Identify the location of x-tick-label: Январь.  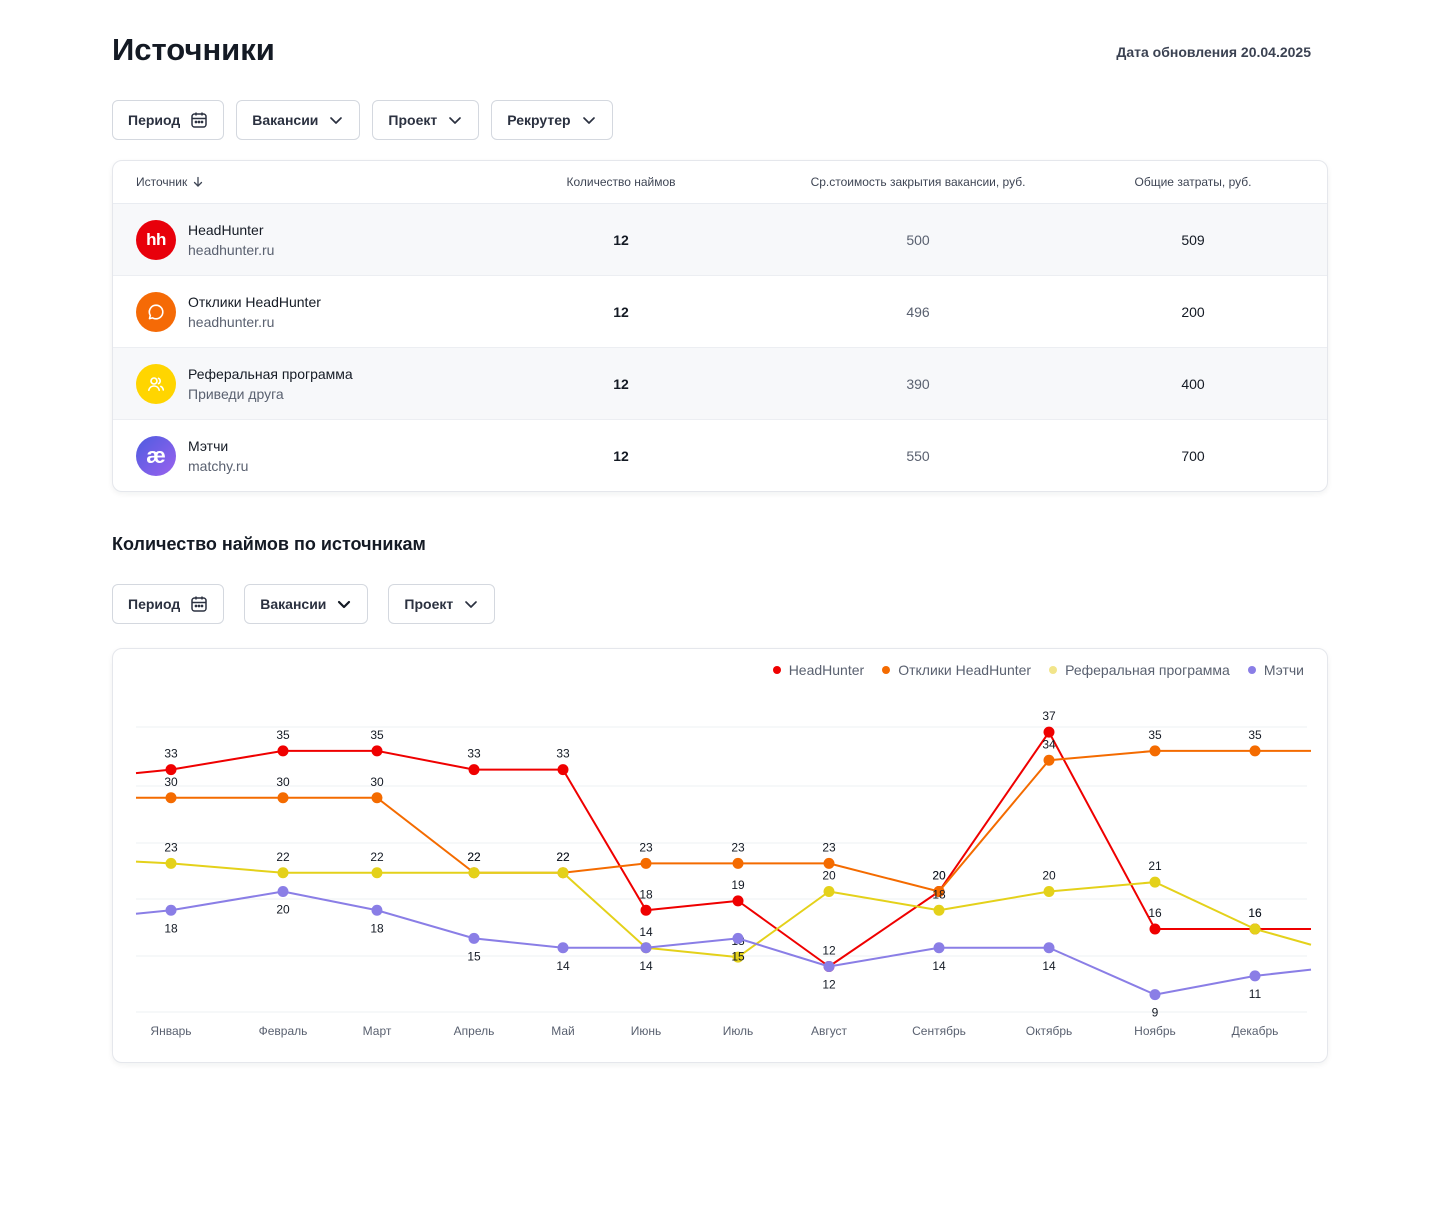
(170, 1031).